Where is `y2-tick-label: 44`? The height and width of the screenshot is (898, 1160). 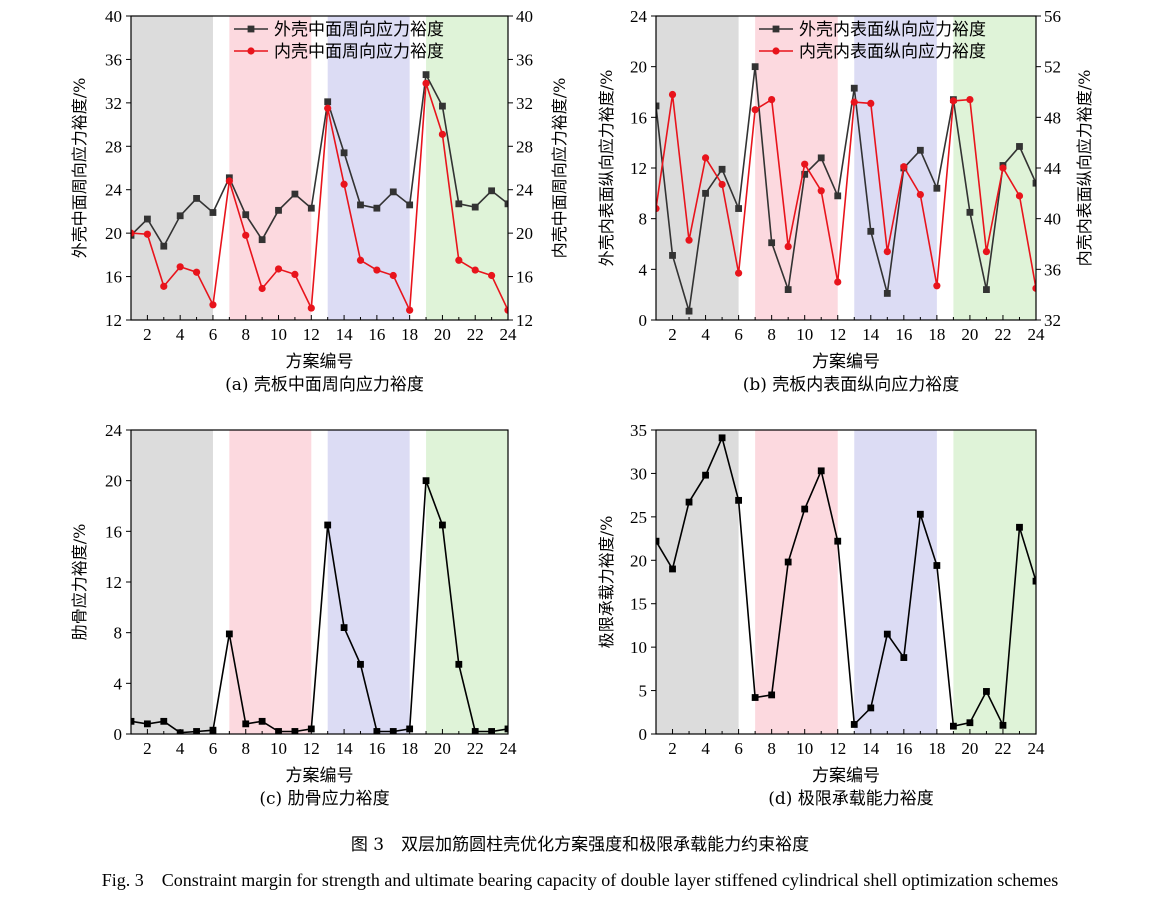
y2-tick-label: 44 is located at coordinates (1053, 168).